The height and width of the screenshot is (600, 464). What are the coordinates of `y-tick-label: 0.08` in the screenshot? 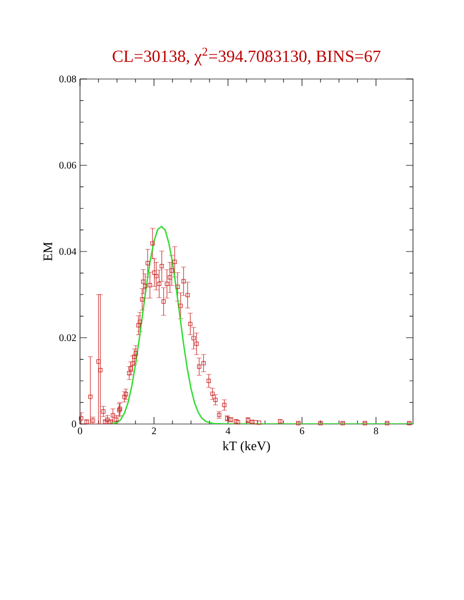 It's located at (67, 79).